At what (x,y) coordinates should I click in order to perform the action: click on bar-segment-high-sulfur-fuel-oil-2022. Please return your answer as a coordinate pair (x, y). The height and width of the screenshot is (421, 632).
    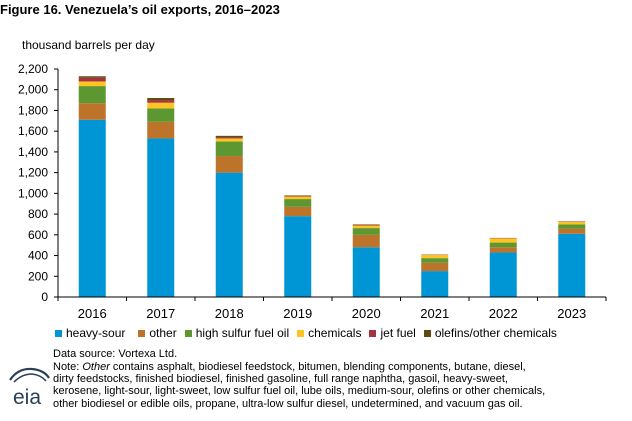
    Looking at the image, I should click on (503, 245).